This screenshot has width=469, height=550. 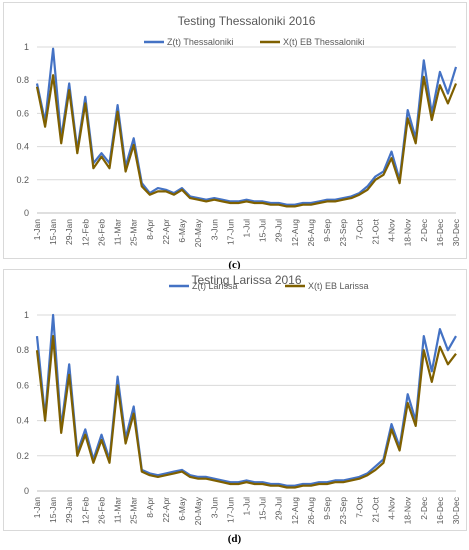 What do you see at coordinates (200, 42) in the screenshot?
I see `legend-label: Z(t) Thessaloniki` at bounding box center [200, 42].